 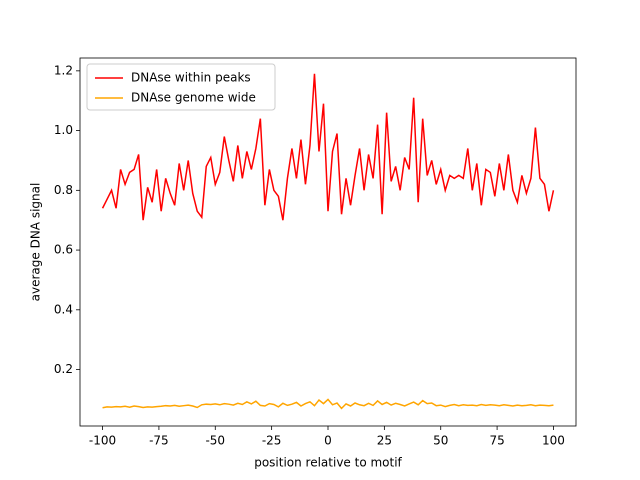 What do you see at coordinates (384, 441) in the screenshot?
I see `x-tick-label: 25` at bounding box center [384, 441].